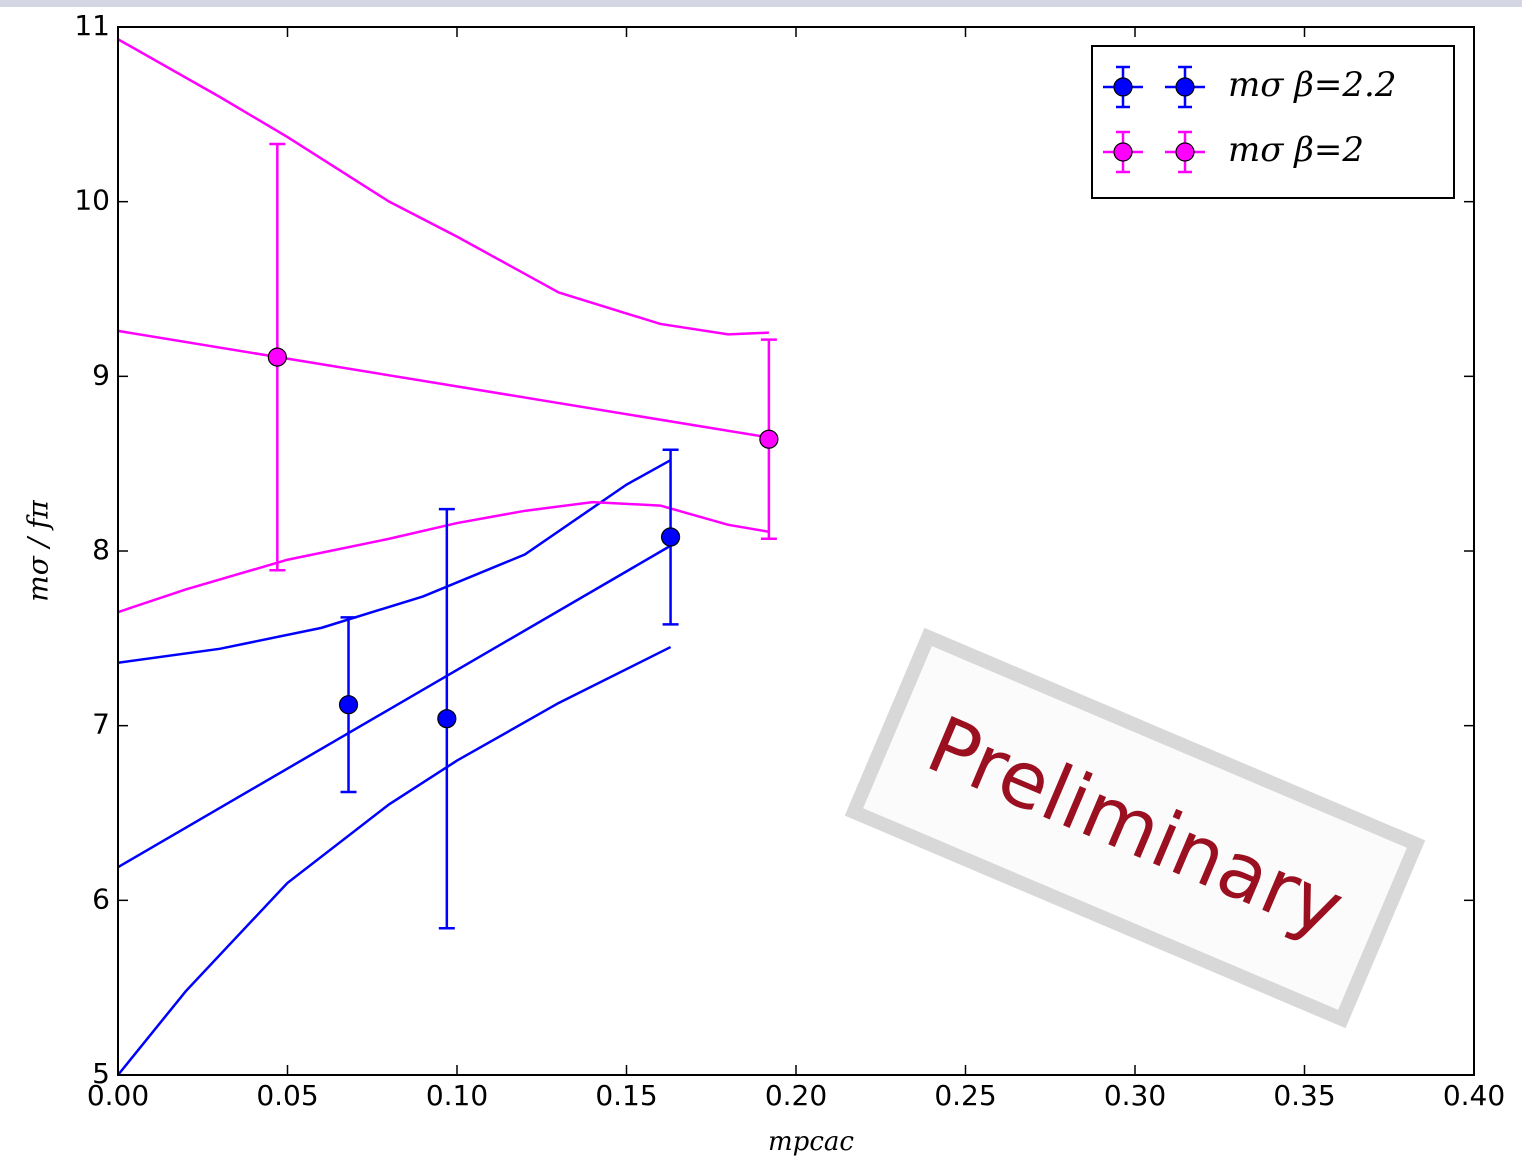 This screenshot has height=1158, width=1522. Describe the element at coordinates (101, 898) in the screenshot. I see `y-tick-label: 6` at that location.